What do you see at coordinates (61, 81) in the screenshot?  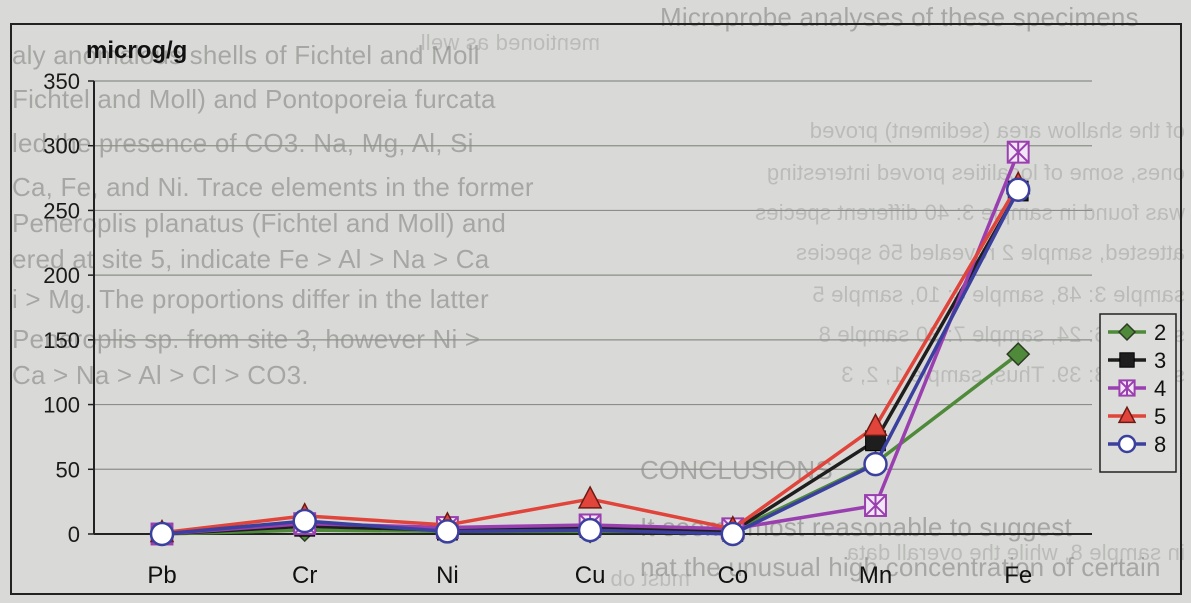 I see `y-tick-label: 350` at bounding box center [61, 81].